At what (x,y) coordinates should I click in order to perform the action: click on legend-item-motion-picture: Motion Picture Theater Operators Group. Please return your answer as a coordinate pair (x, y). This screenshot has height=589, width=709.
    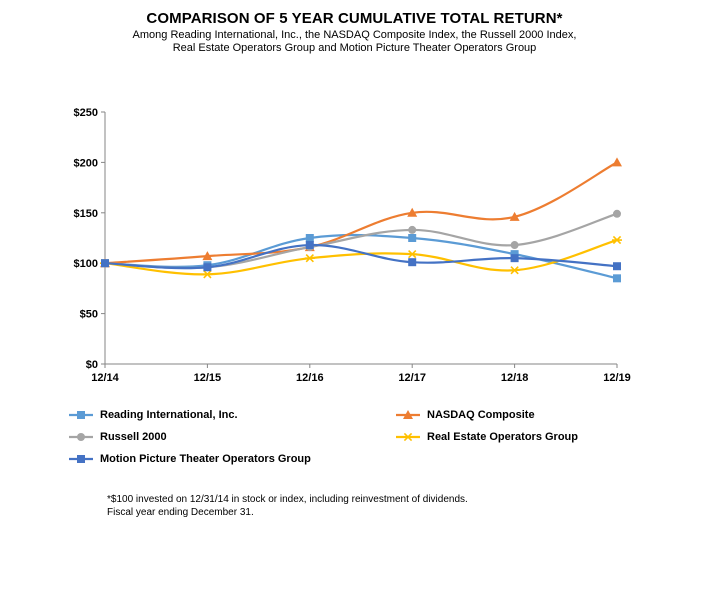
    Looking at the image, I should click on (189, 459).